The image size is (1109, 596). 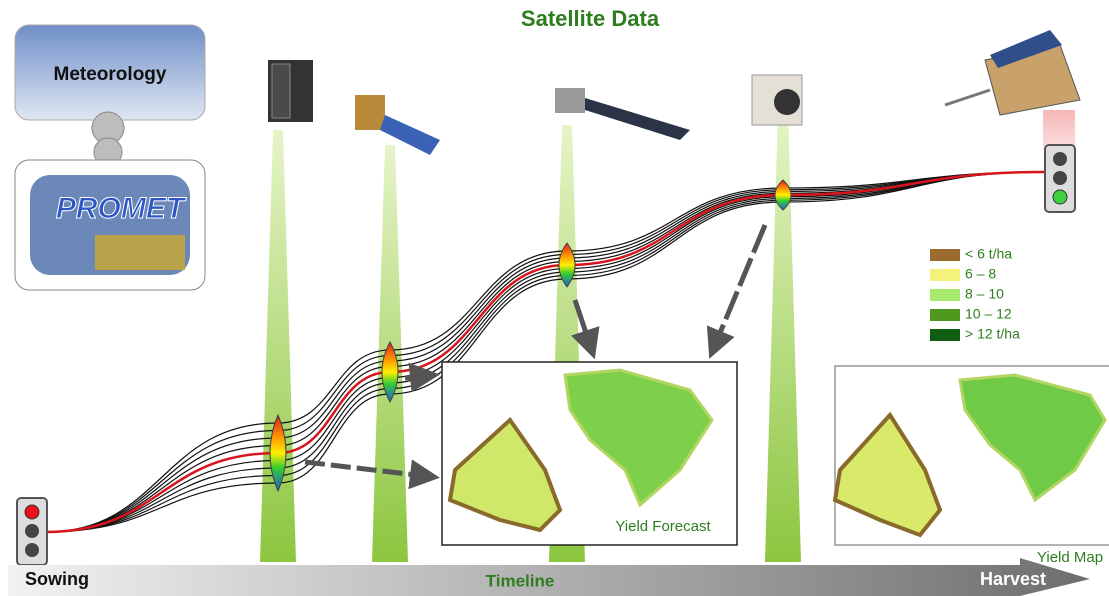 What do you see at coordinates (1070, 557) in the screenshot?
I see `yield-map-label: Yield Map` at bounding box center [1070, 557].